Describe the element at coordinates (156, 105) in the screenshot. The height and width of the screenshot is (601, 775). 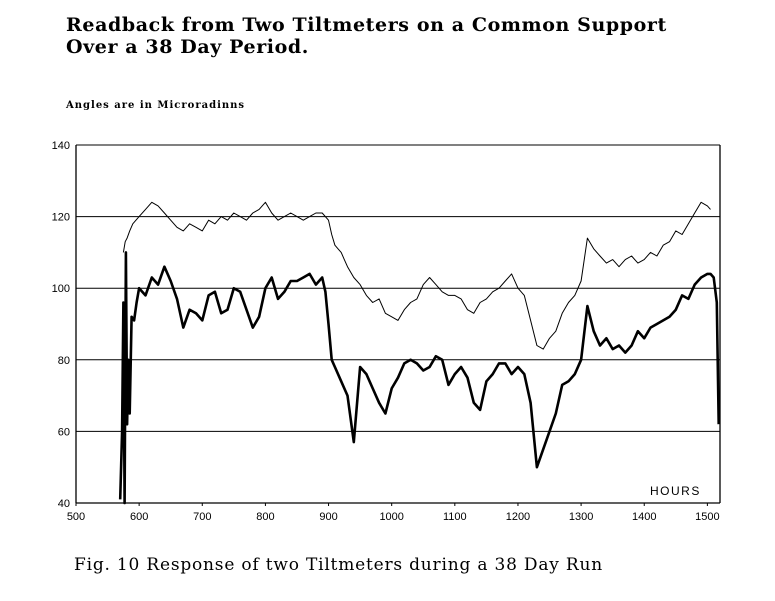
I see `units-note: Angles are in Microradinns` at that location.